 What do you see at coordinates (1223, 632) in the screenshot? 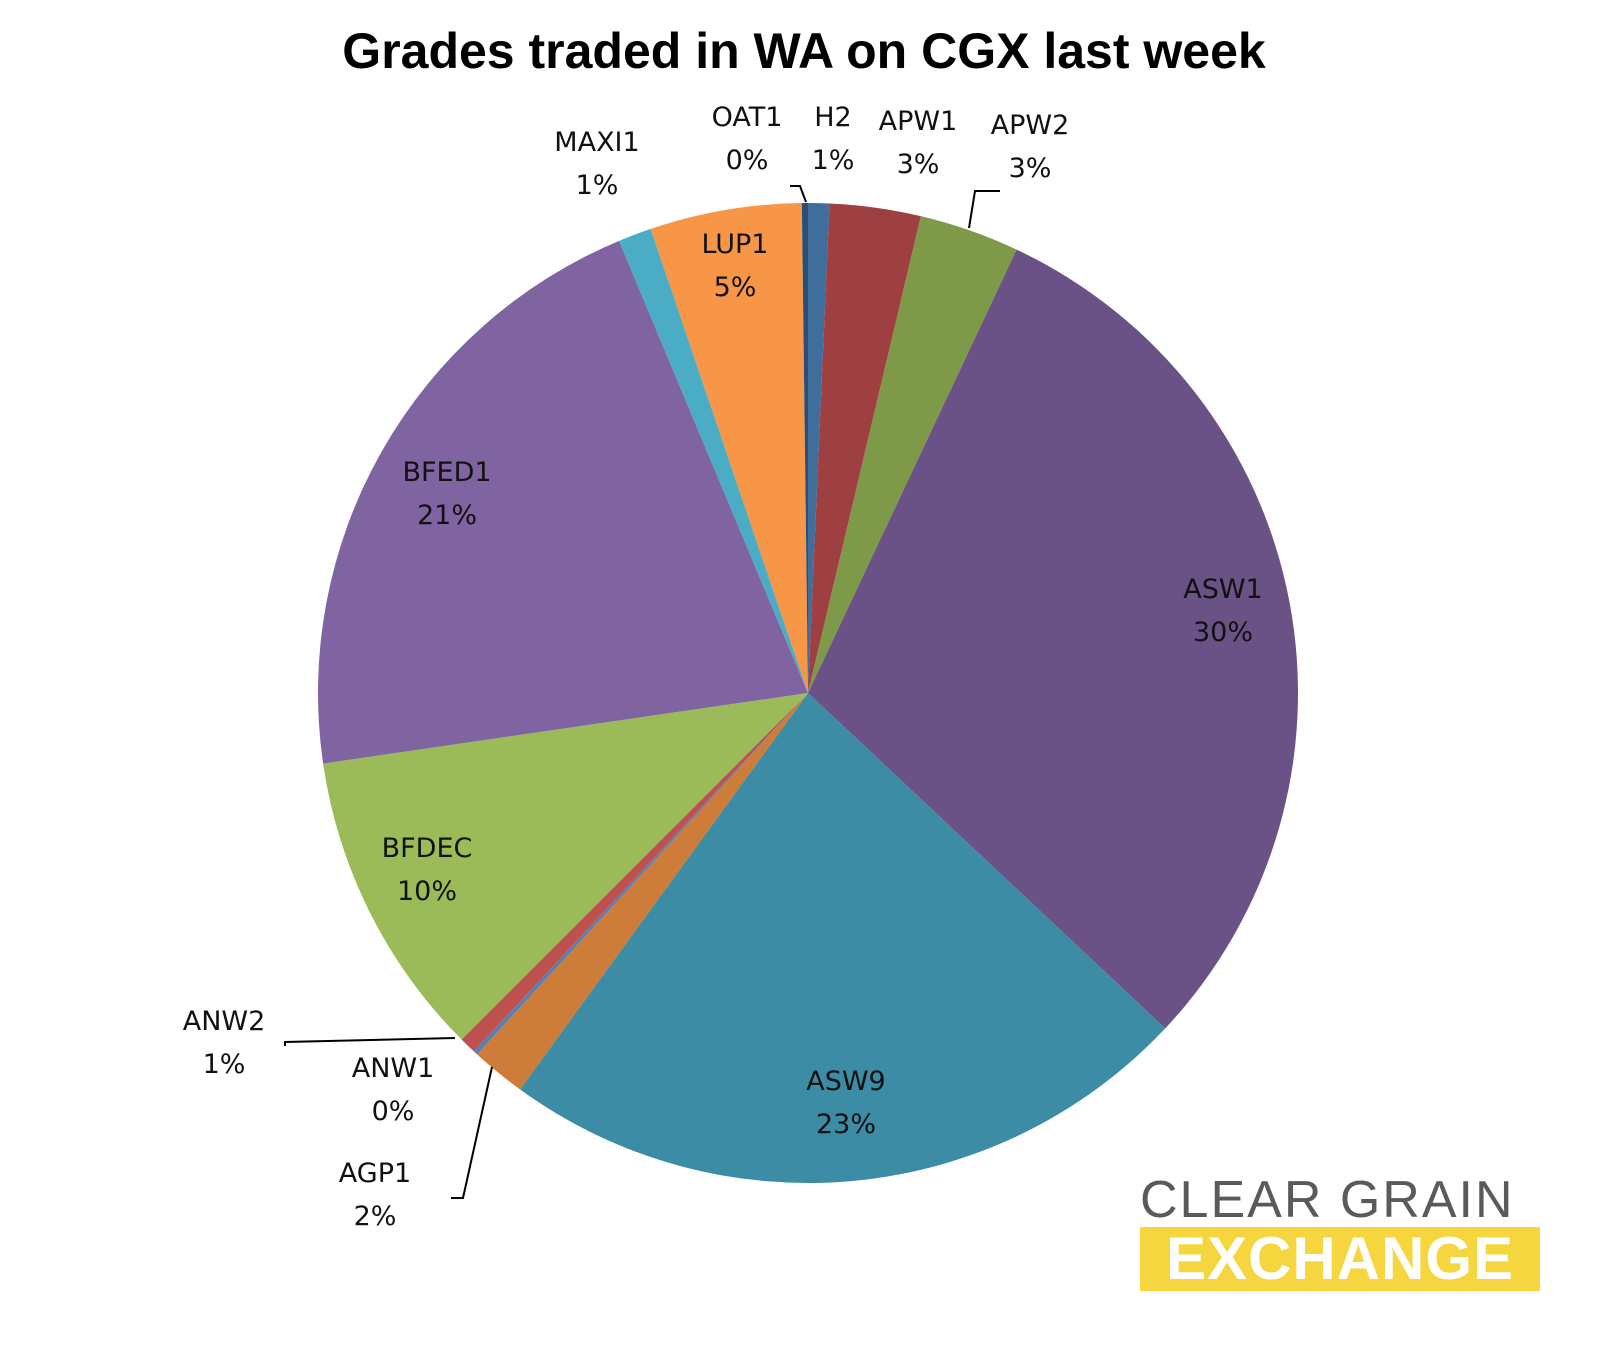
I see `slice-percent-asw1: 30%` at bounding box center [1223, 632].